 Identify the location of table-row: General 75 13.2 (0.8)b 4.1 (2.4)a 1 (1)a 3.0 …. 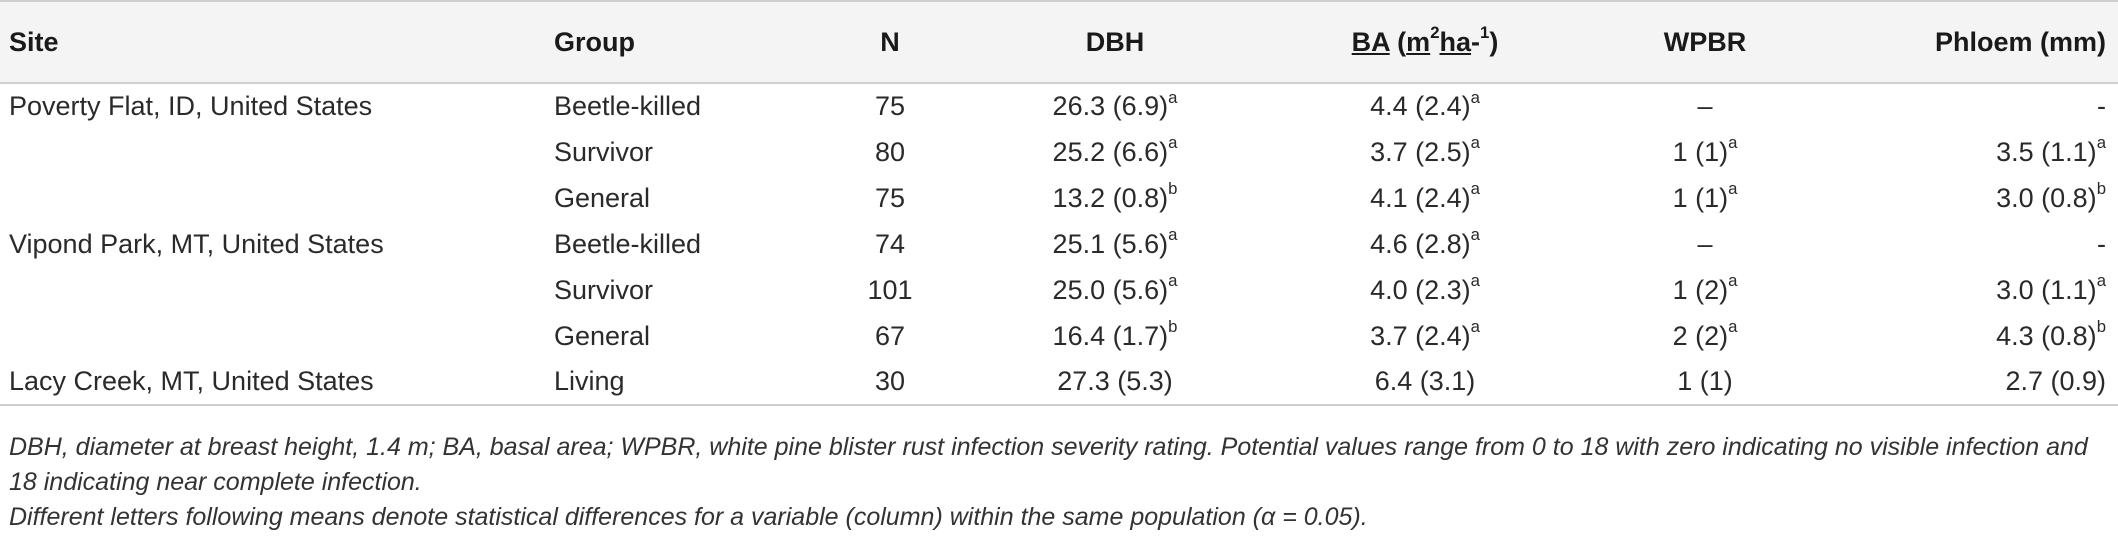
(1059, 198).